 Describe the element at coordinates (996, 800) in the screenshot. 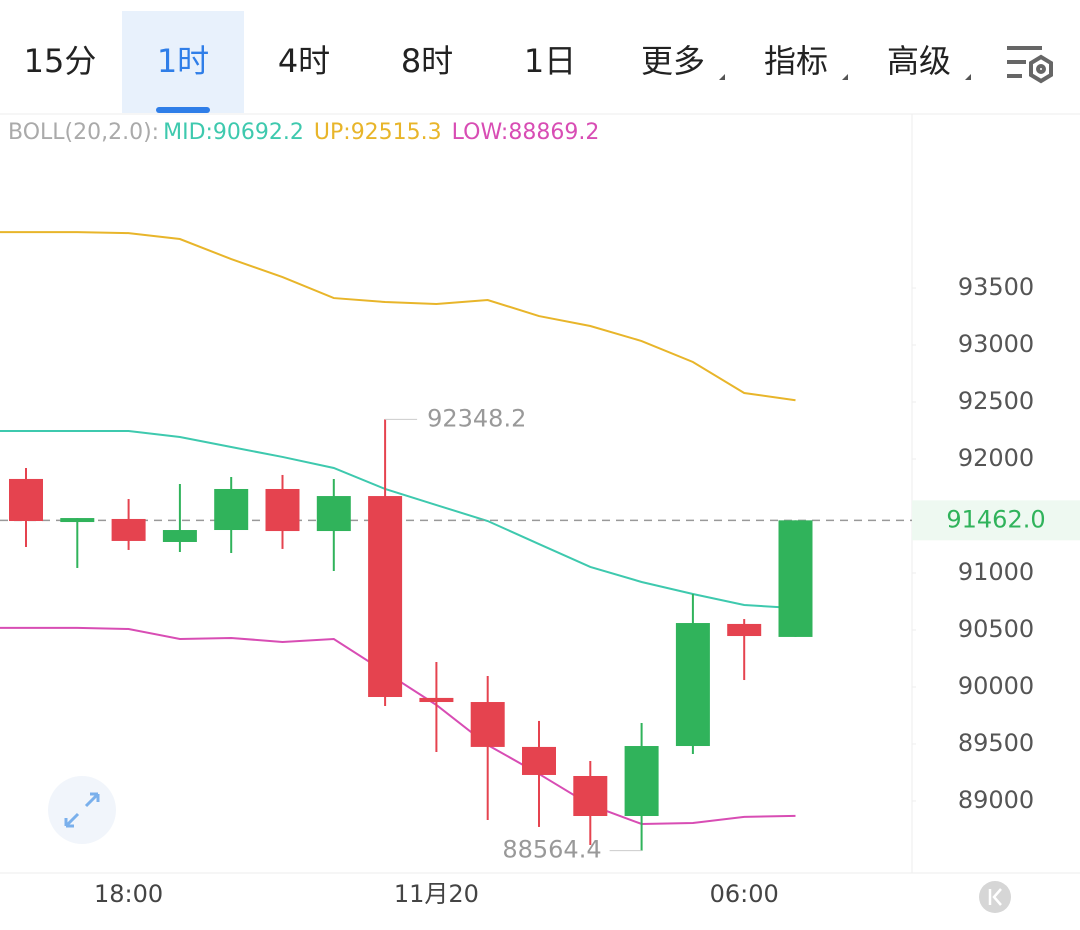

I see `y-tick-label: 89000` at that location.